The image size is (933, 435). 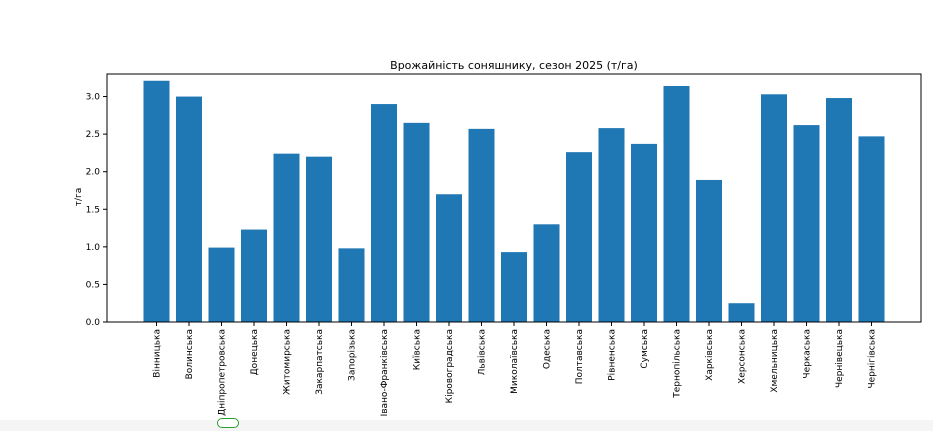 I want to click on x-tick-label: Харківська, so click(x=710, y=355).